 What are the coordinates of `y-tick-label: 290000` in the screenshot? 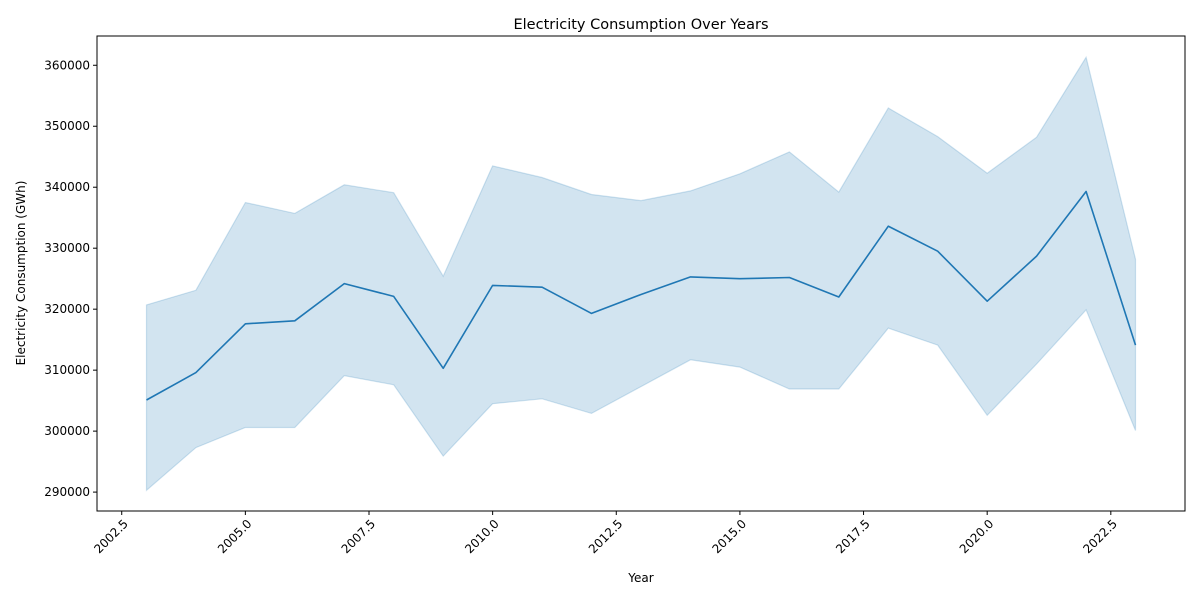 It's located at (67, 492).